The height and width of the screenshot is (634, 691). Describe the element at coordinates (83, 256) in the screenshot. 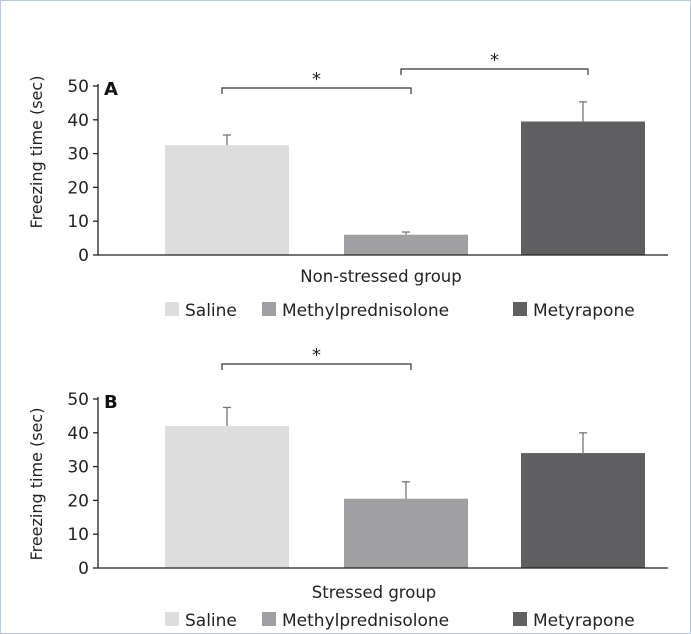

I see `panel-a-y-tick-label-0: 0` at that location.